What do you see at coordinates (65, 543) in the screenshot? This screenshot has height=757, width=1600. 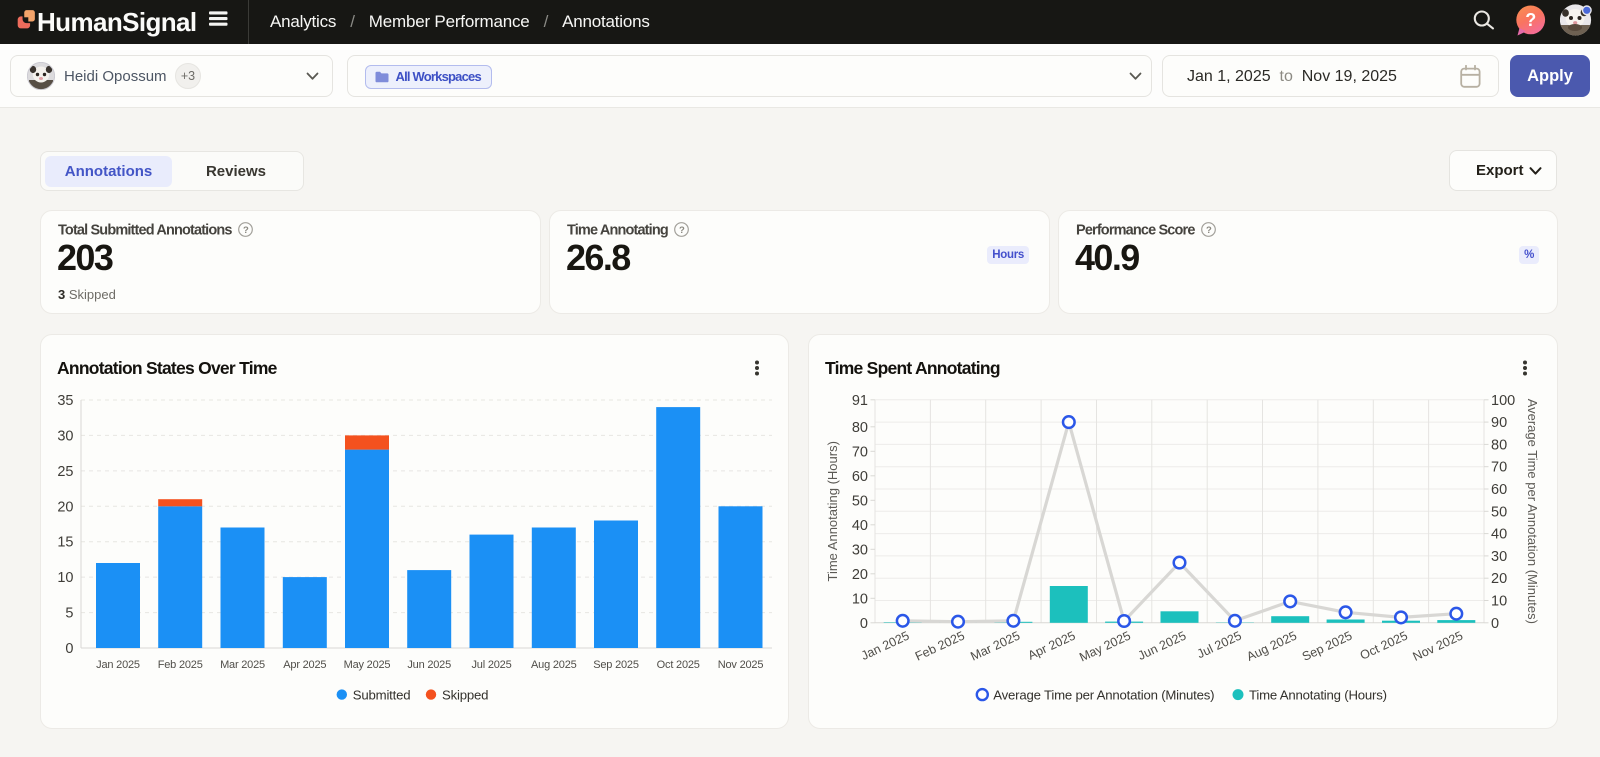 I see `svg-text: 15` at bounding box center [65, 543].